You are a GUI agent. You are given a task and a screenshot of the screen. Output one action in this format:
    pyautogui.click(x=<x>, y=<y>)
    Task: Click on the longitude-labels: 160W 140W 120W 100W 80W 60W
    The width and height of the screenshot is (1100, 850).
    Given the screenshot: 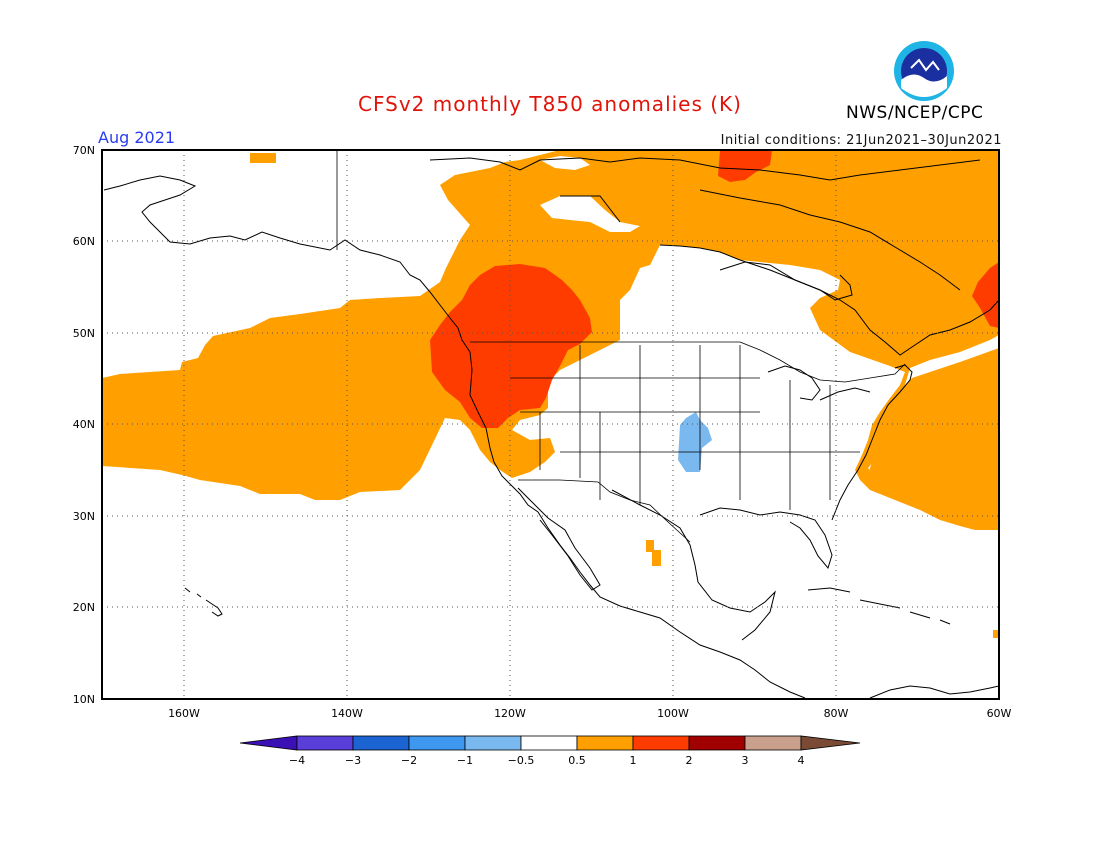 What is the action you would take?
    pyautogui.click(x=589, y=713)
    